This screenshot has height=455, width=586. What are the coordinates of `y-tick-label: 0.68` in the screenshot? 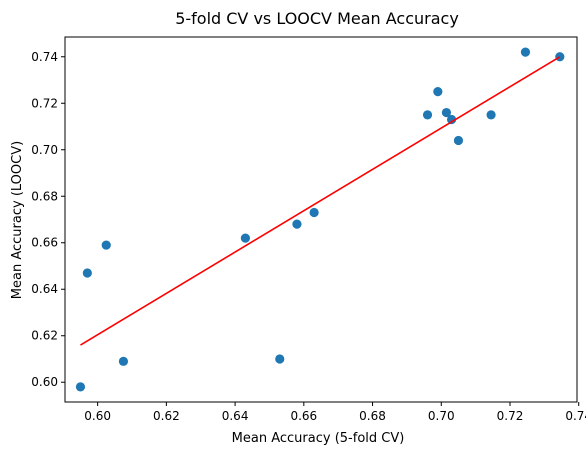 It's located at (44, 196).